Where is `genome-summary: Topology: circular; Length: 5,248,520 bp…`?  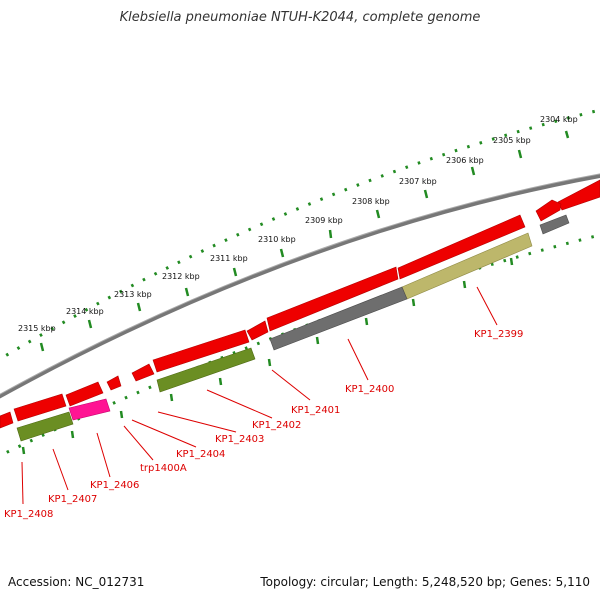 genome-summary: Topology: circular; Length: 5,248,520 bp… is located at coordinates (425, 582).